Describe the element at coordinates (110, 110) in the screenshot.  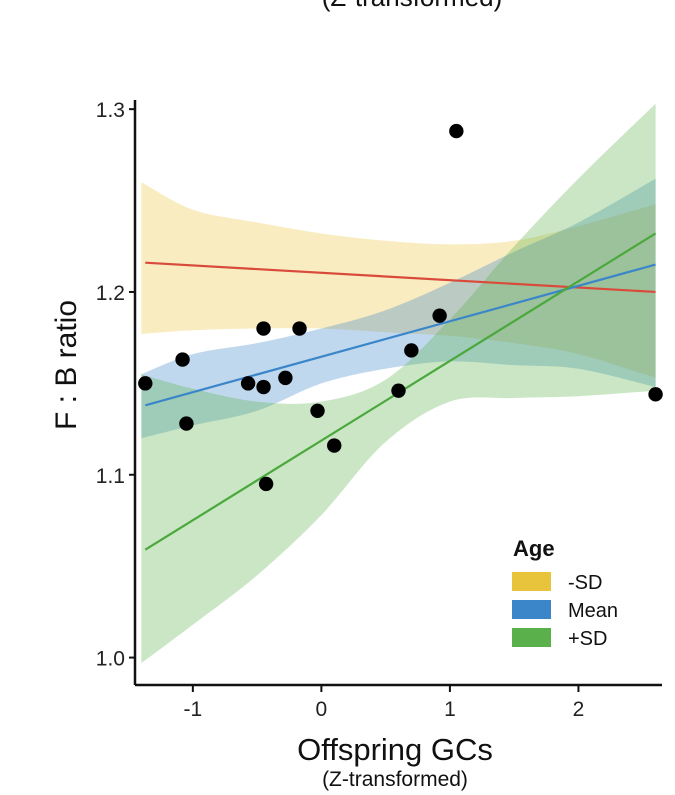
I see `y-tick-label: 1.3` at that location.